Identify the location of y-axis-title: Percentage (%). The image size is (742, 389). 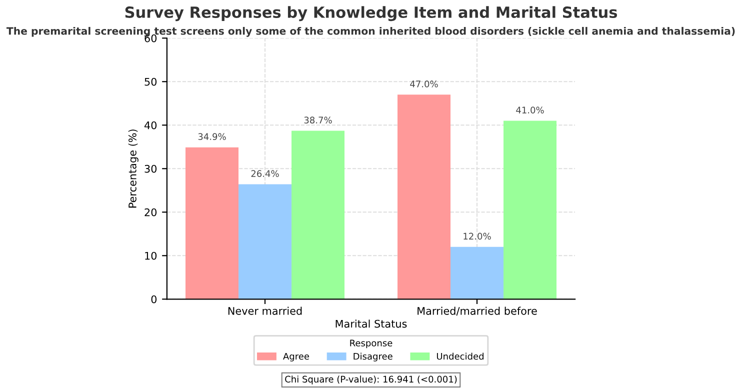
(133, 169).